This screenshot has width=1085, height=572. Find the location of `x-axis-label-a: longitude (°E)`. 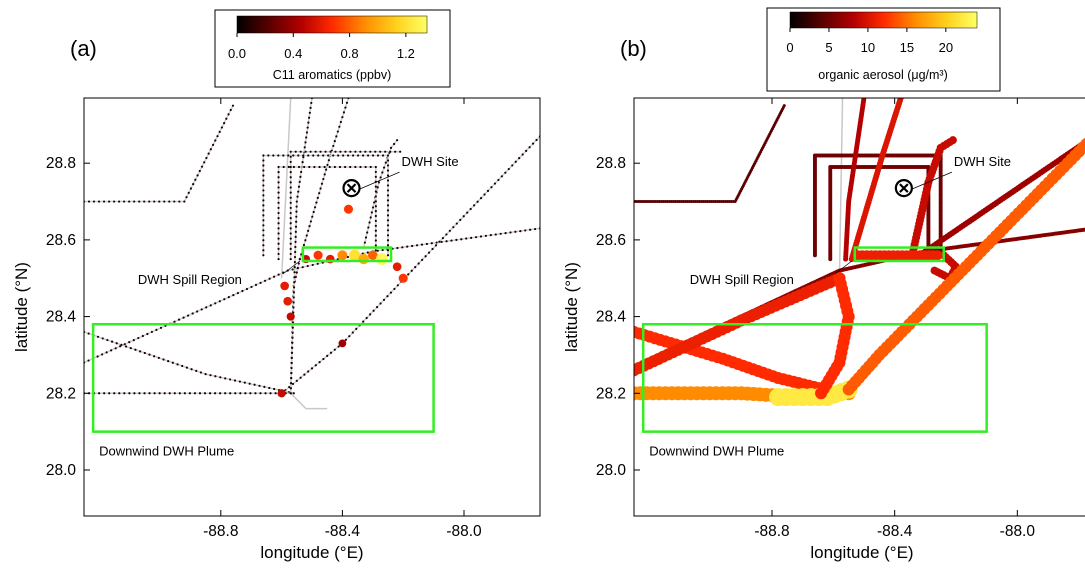

x-axis-label-a: longitude (°E) is located at coordinates (311, 552).